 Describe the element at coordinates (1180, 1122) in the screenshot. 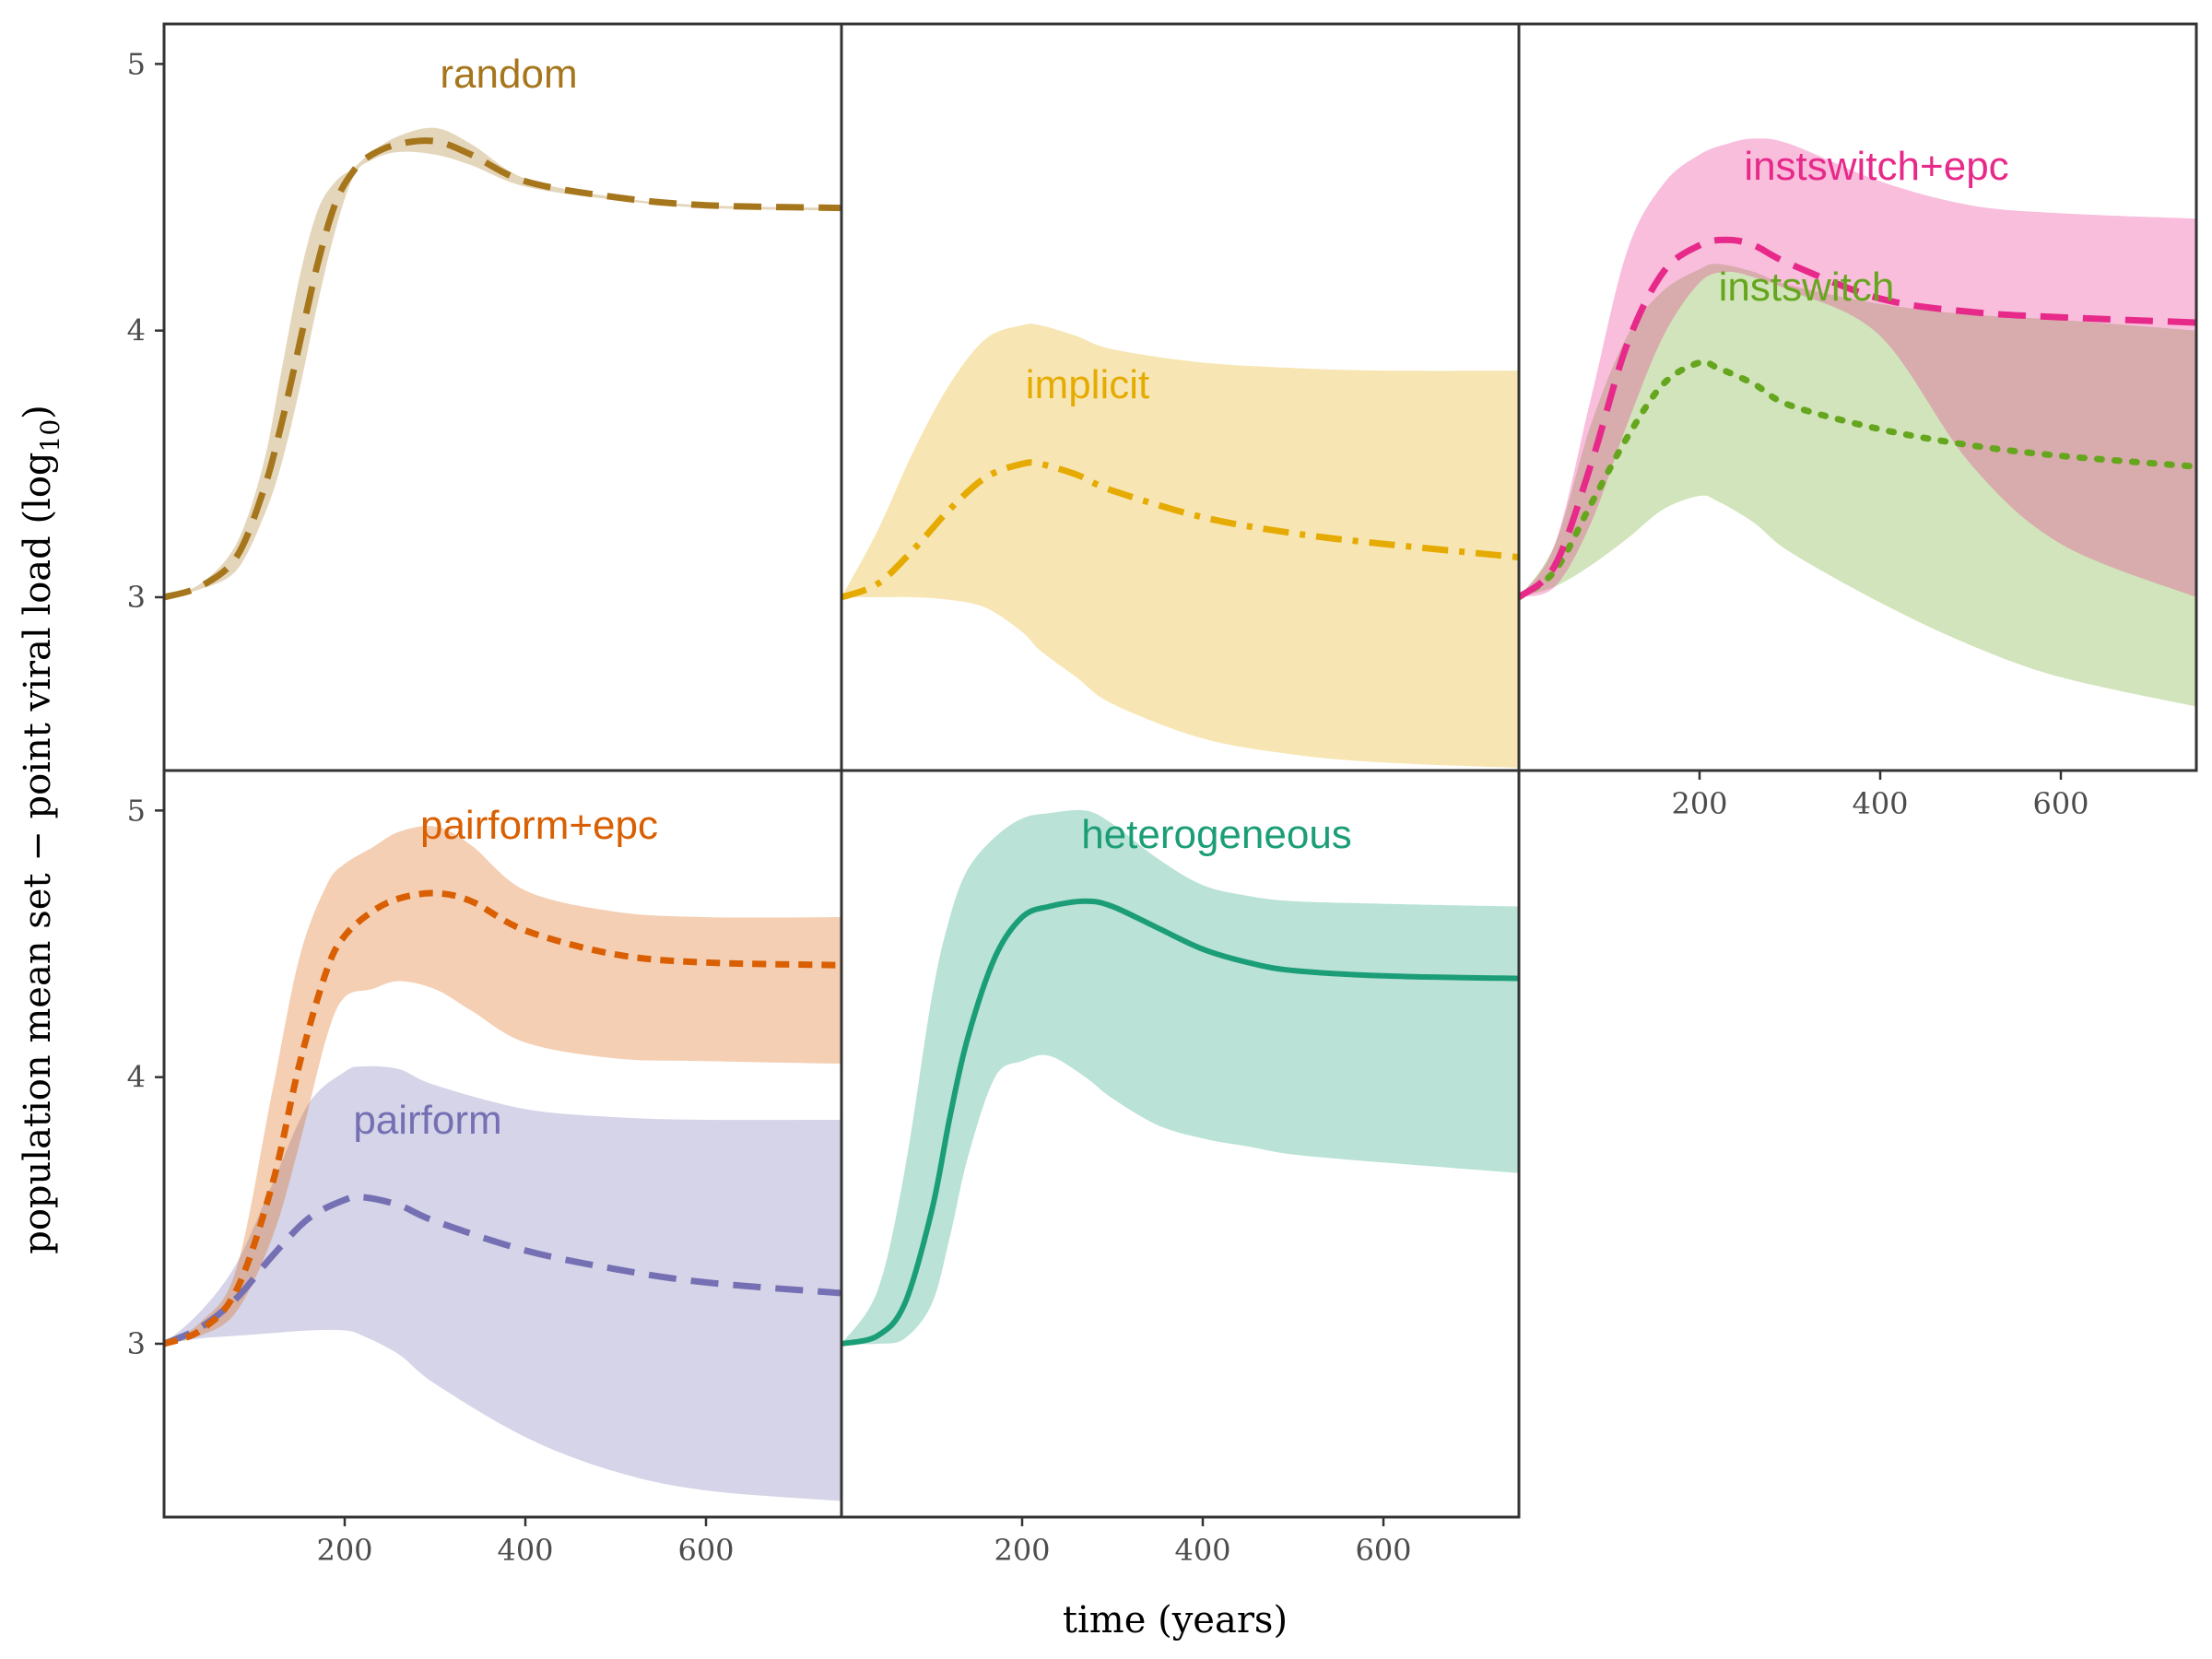

I see `line-heterogeneous` at that location.